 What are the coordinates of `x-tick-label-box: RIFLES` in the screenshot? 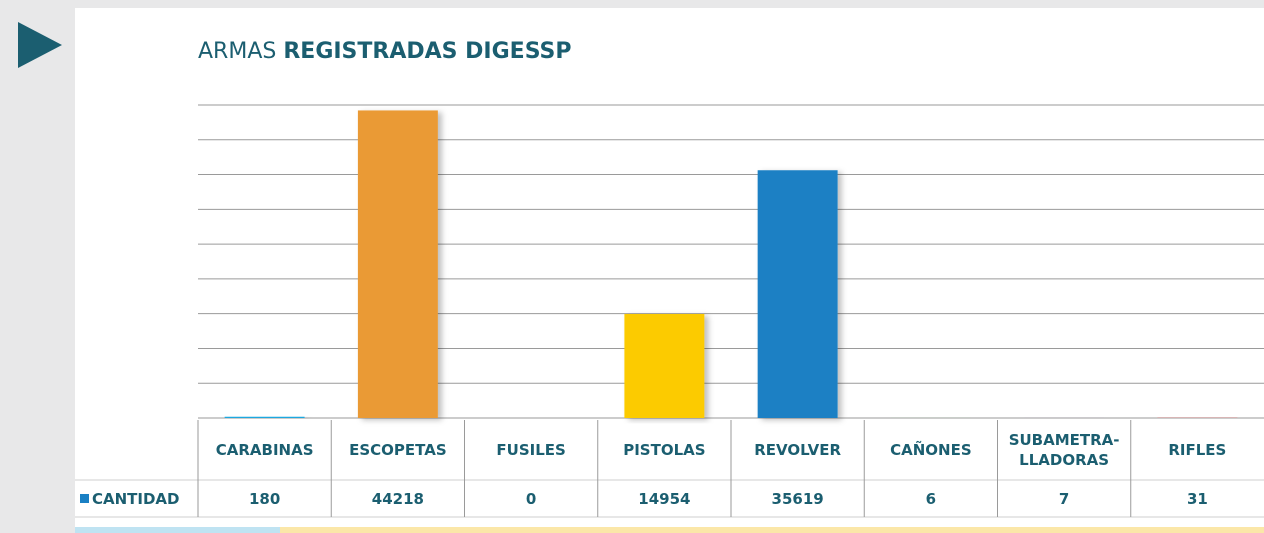 It's located at (1197, 450).